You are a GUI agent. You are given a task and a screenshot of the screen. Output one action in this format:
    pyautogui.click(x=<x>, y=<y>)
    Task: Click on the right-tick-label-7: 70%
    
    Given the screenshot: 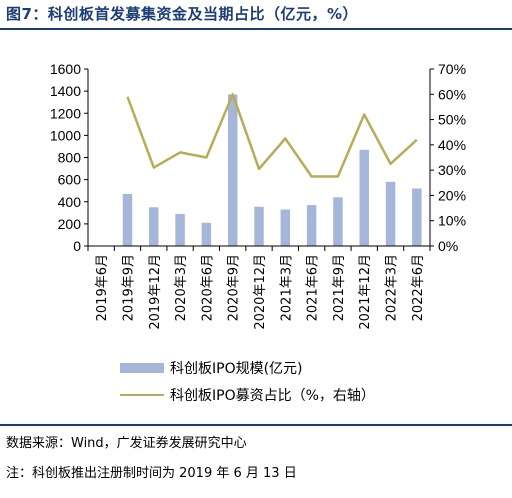 What is the action you would take?
    pyautogui.click(x=452, y=69)
    